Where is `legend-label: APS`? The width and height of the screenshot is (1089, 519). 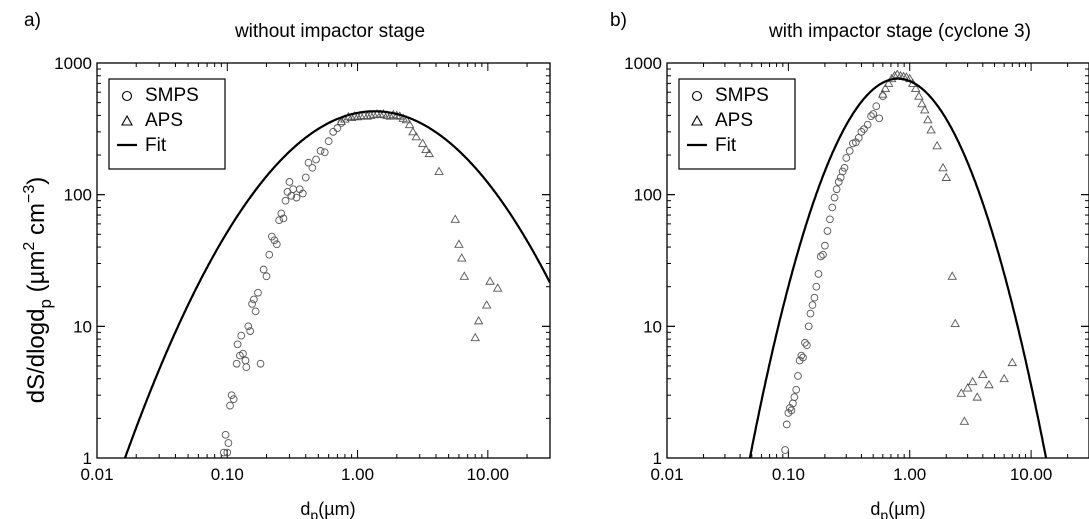 legend-label: APS is located at coordinates (734, 120).